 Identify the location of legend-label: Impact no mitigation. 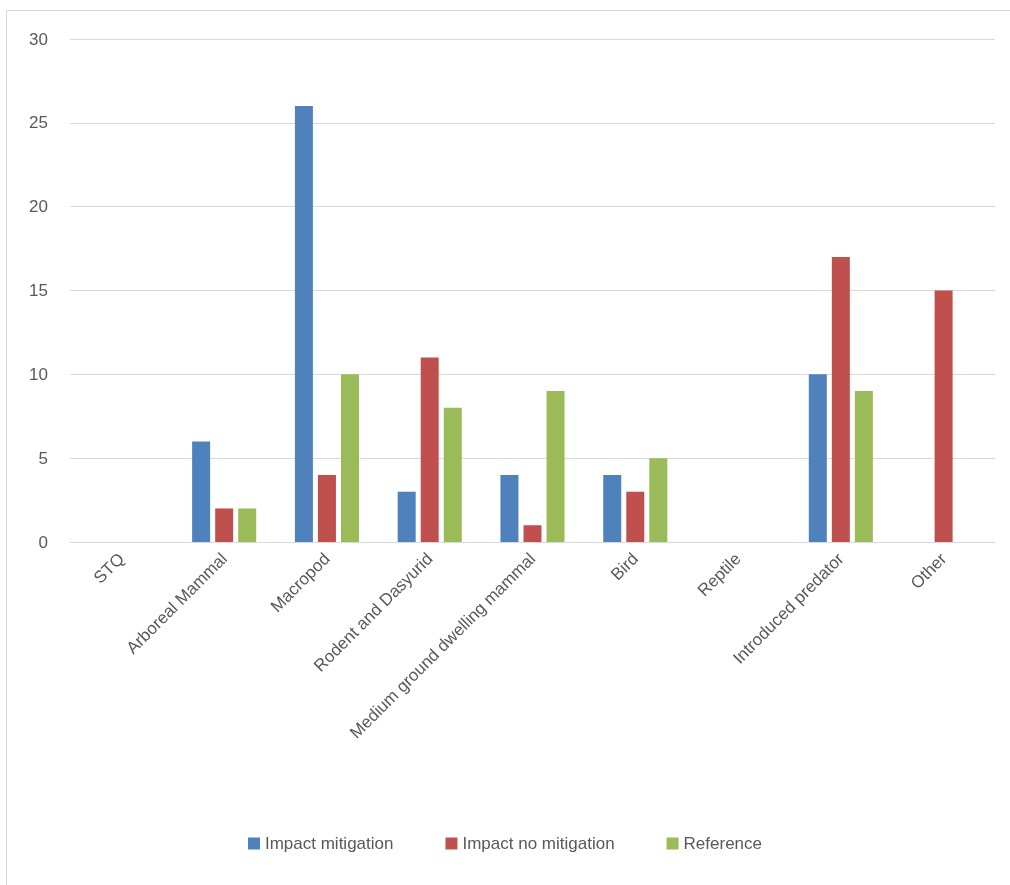
(538, 843).